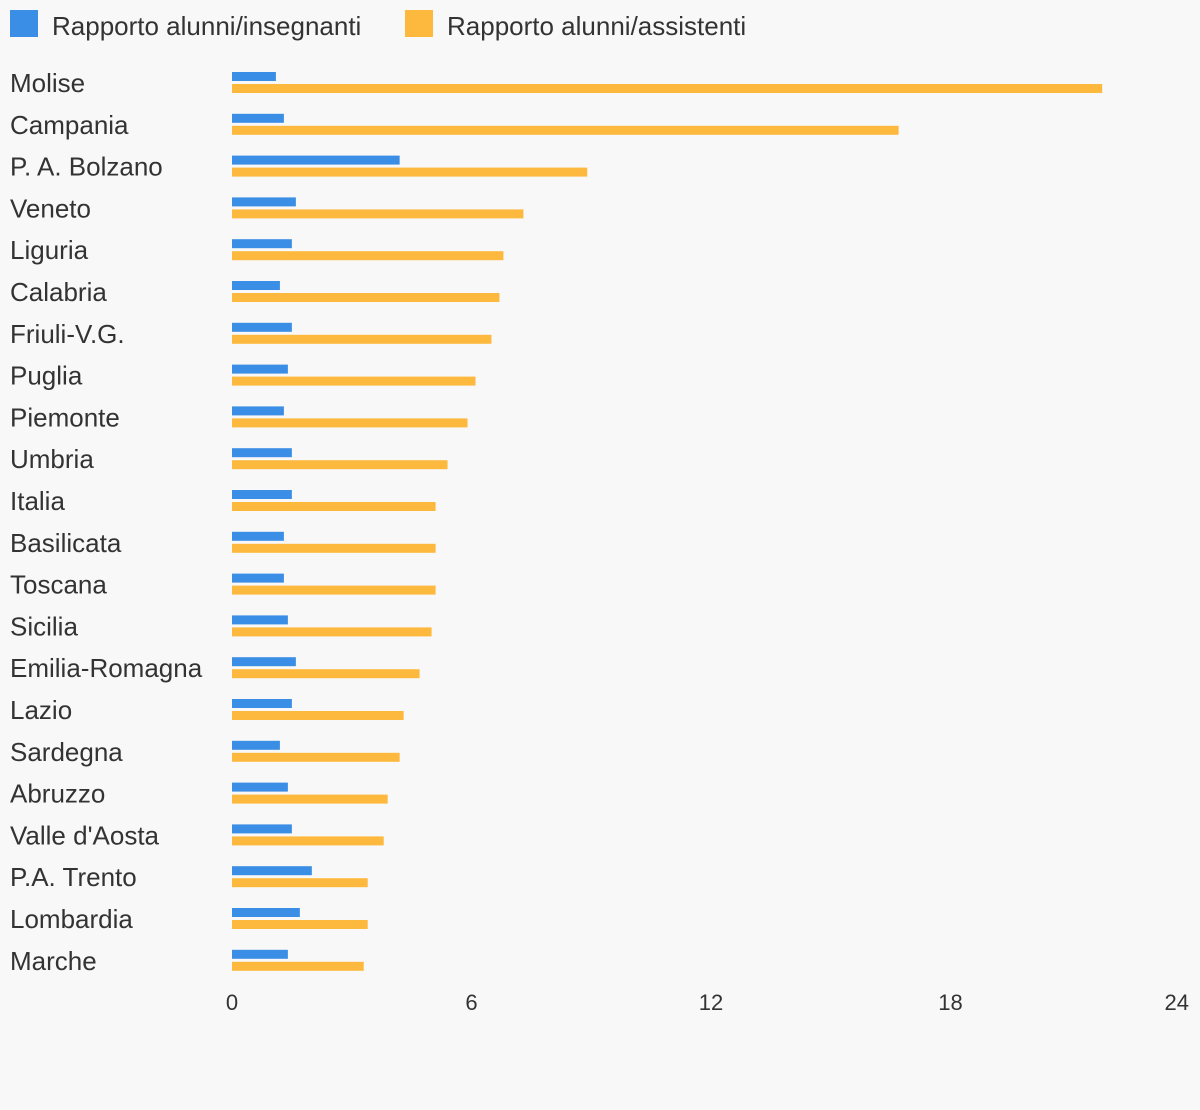 This screenshot has height=1110, width=1200. I want to click on category-label: Calabria, so click(58, 292).